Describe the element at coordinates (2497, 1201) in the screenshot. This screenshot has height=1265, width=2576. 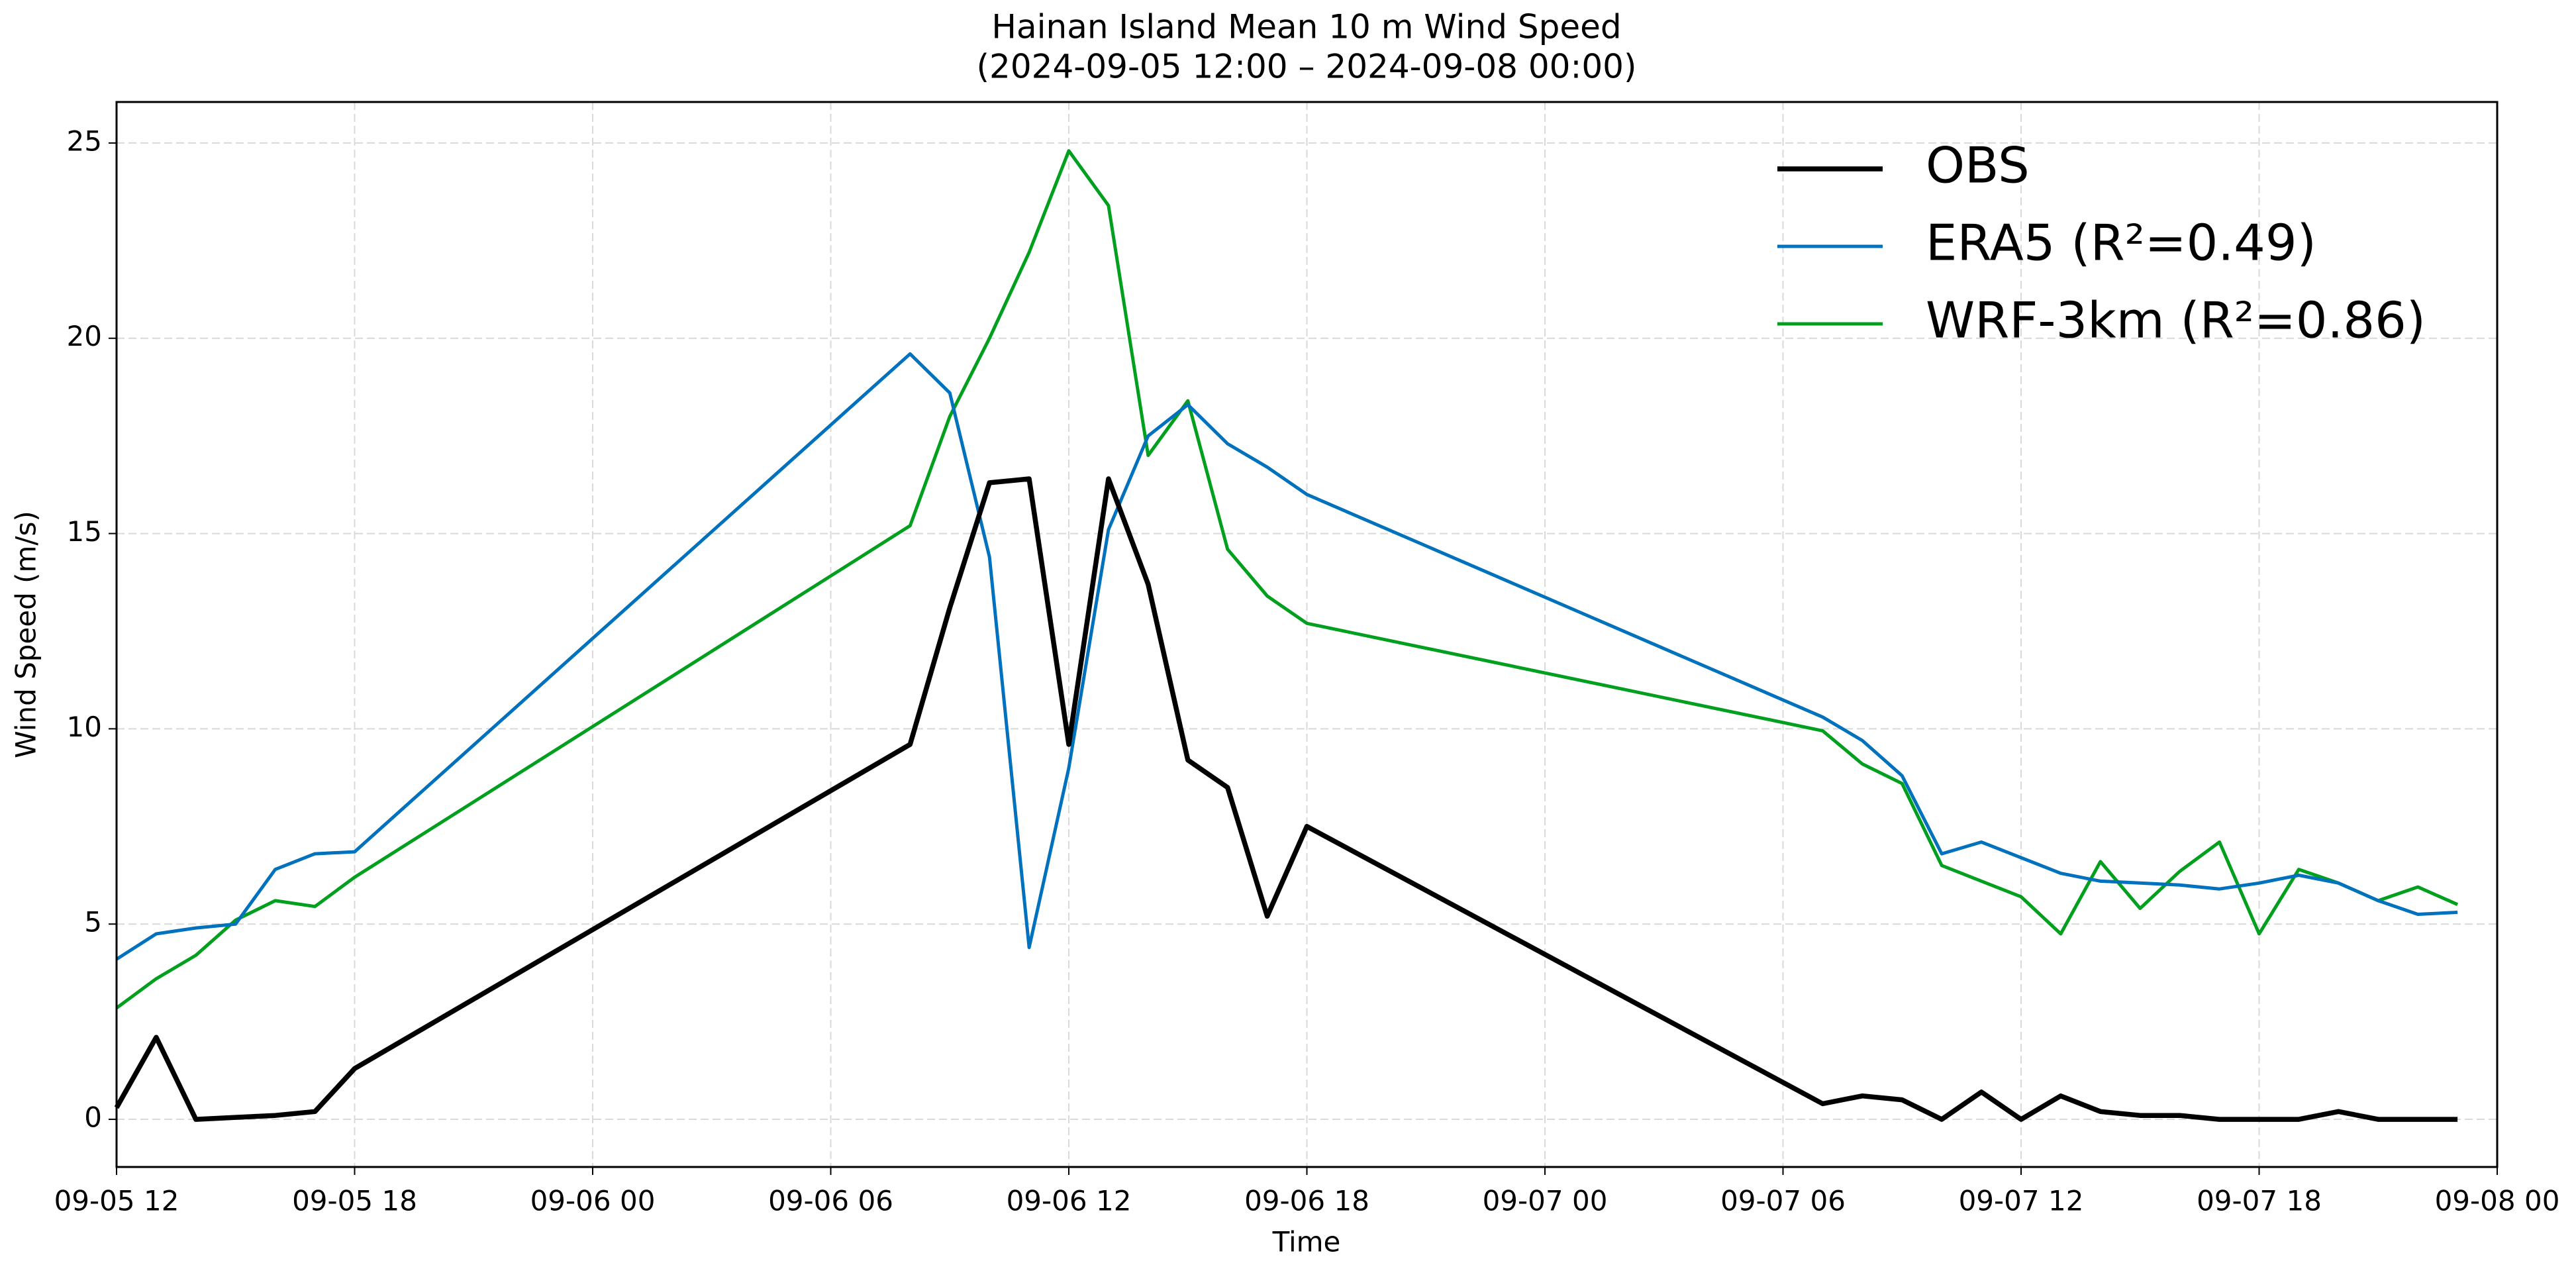
I see `x-tick-label: 09-08 00` at that location.